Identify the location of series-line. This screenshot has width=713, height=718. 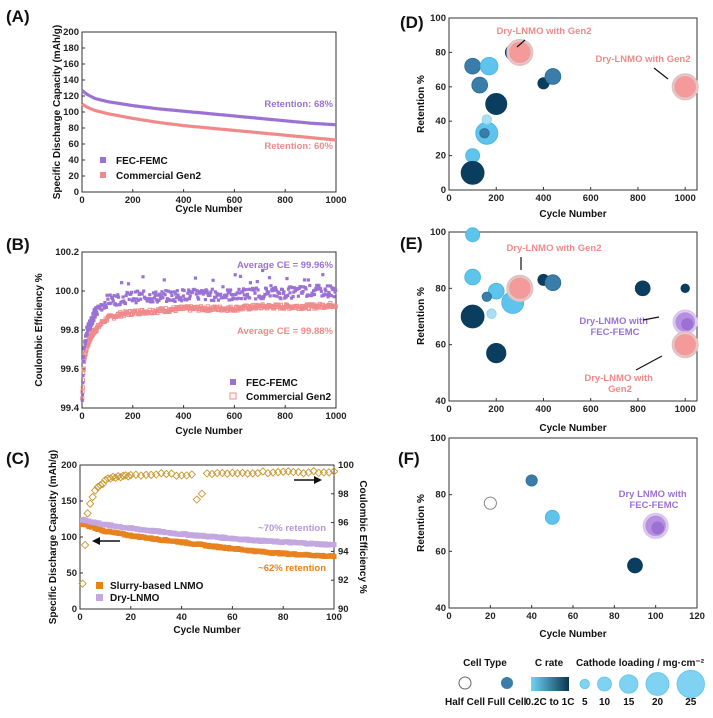
(209, 122).